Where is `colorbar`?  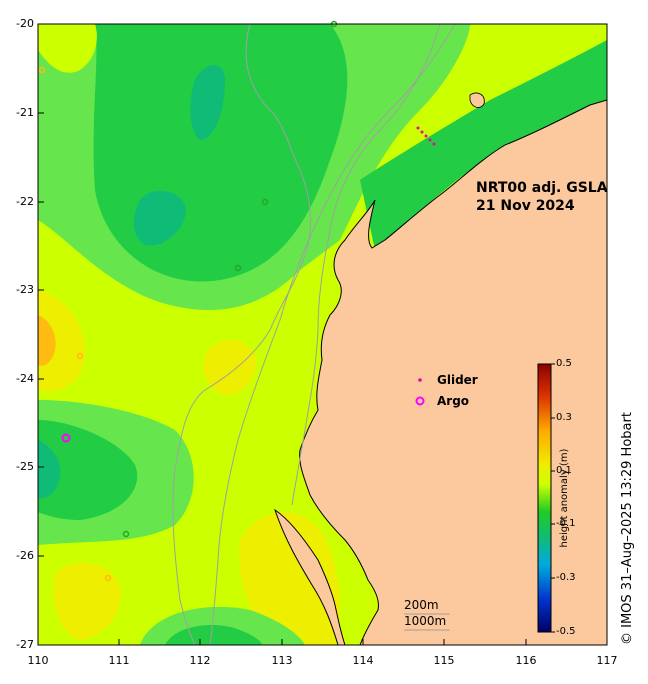
colorbar is located at coordinates (544, 498).